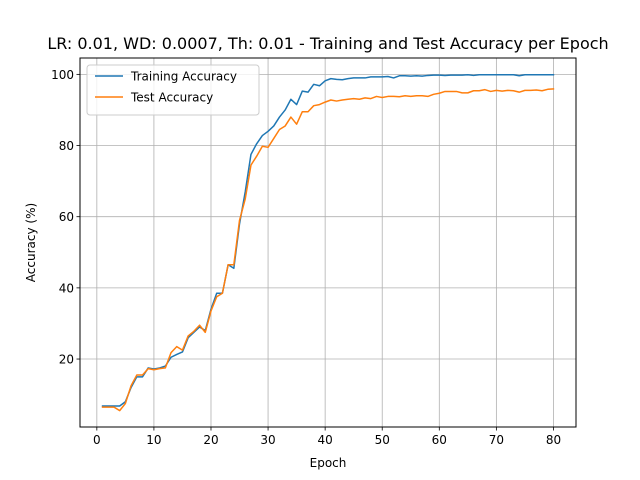 The width and height of the screenshot is (640, 480). What do you see at coordinates (328, 463) in the screenshot?
I see `x-axis-label: Epoch` at bounding box center [328, 463].